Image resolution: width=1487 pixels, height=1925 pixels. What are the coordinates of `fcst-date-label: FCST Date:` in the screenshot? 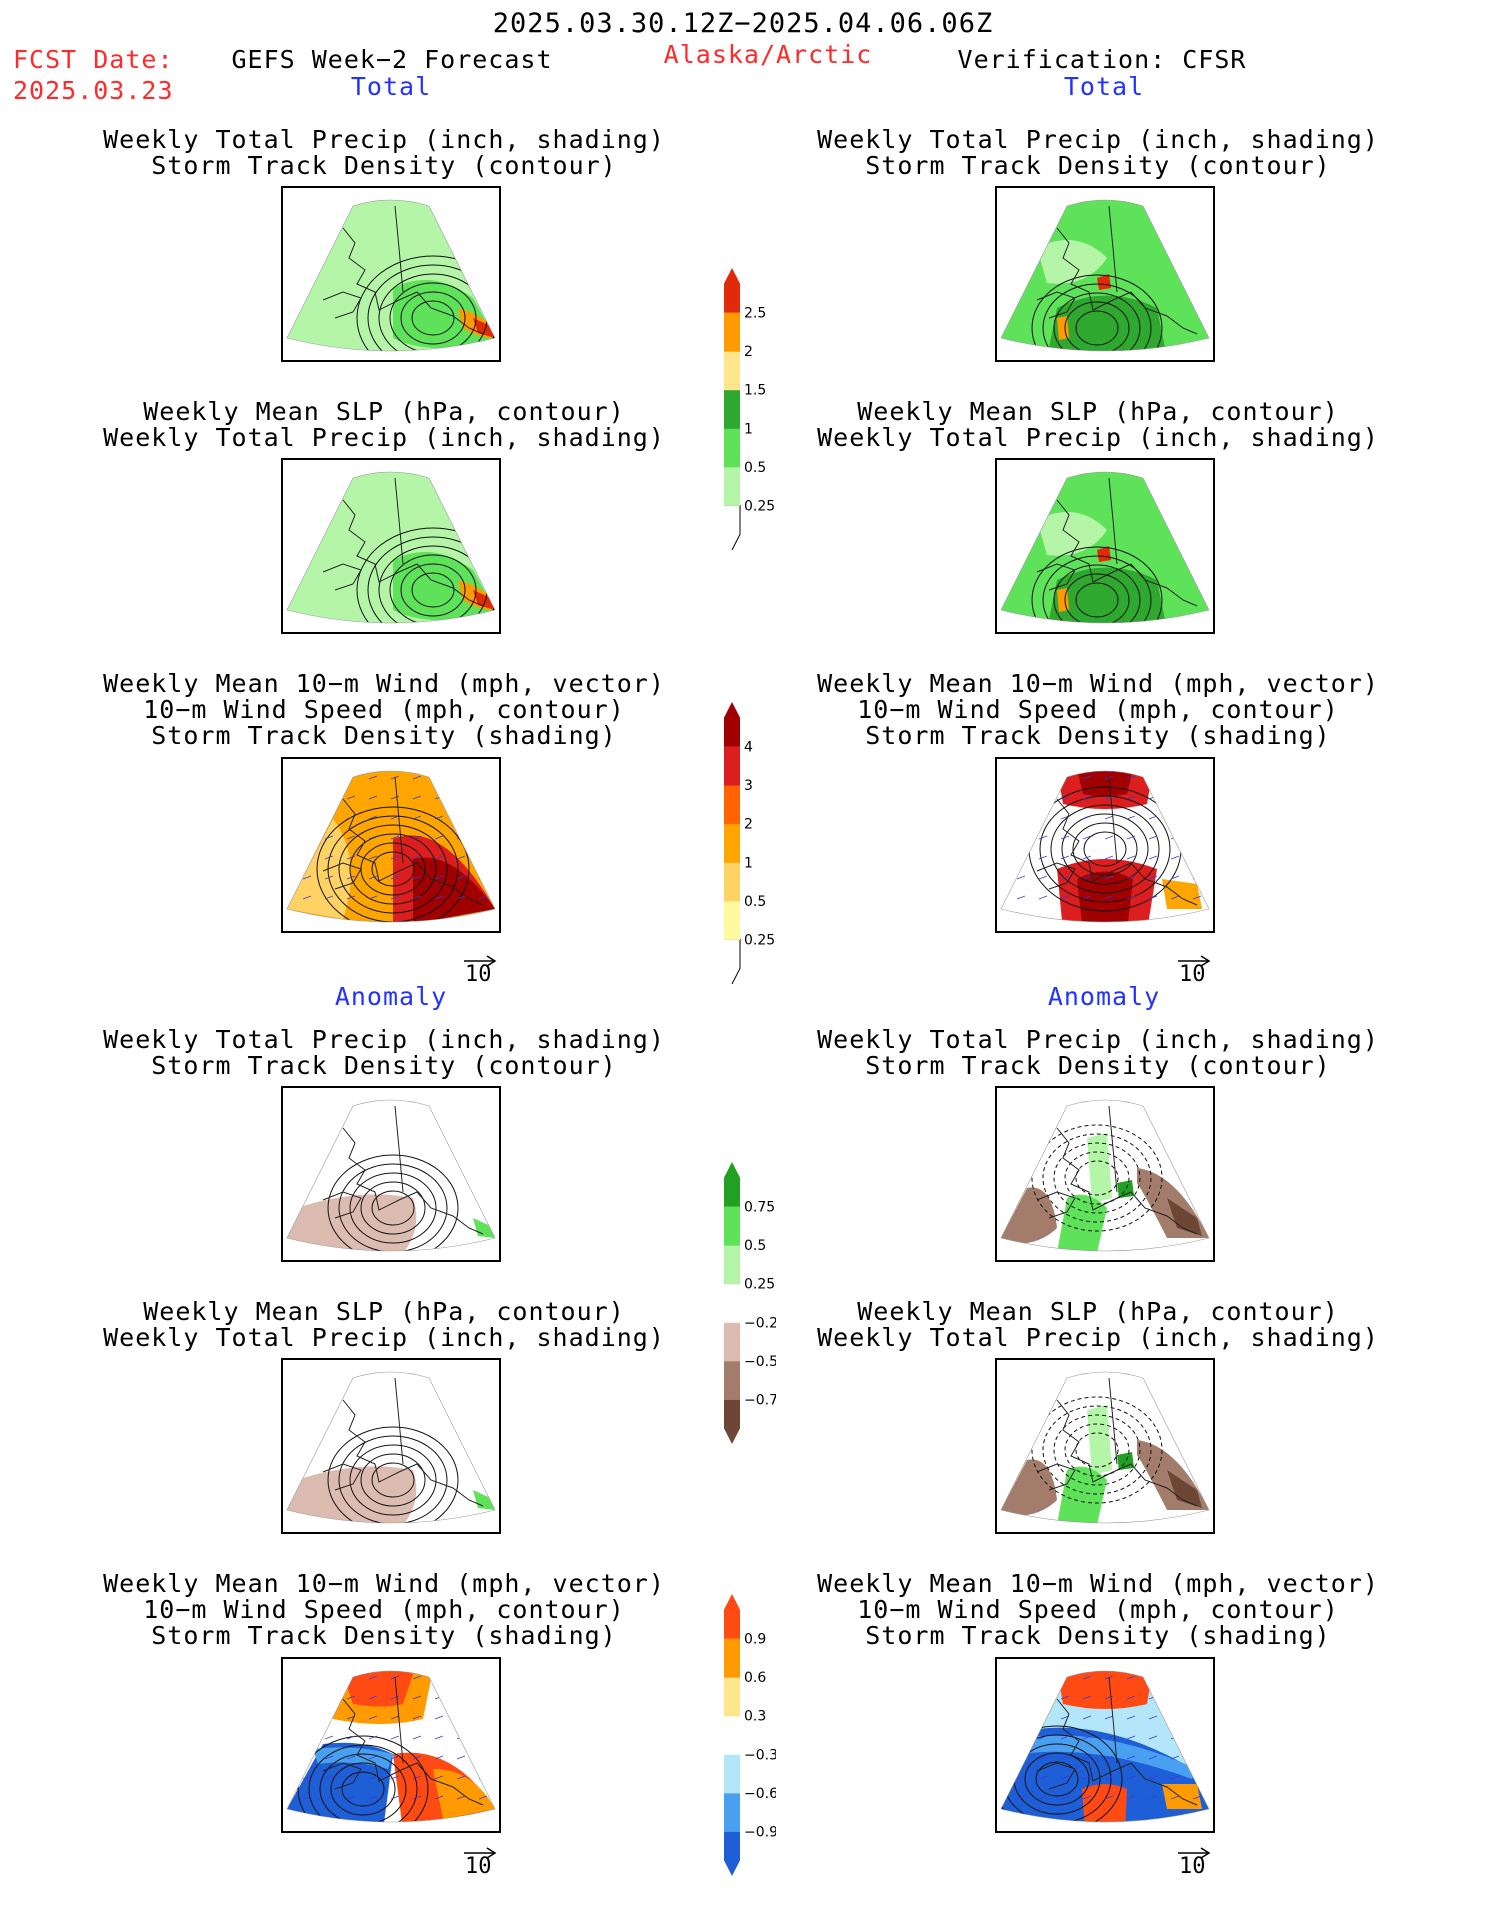 It's located at (93, 59).